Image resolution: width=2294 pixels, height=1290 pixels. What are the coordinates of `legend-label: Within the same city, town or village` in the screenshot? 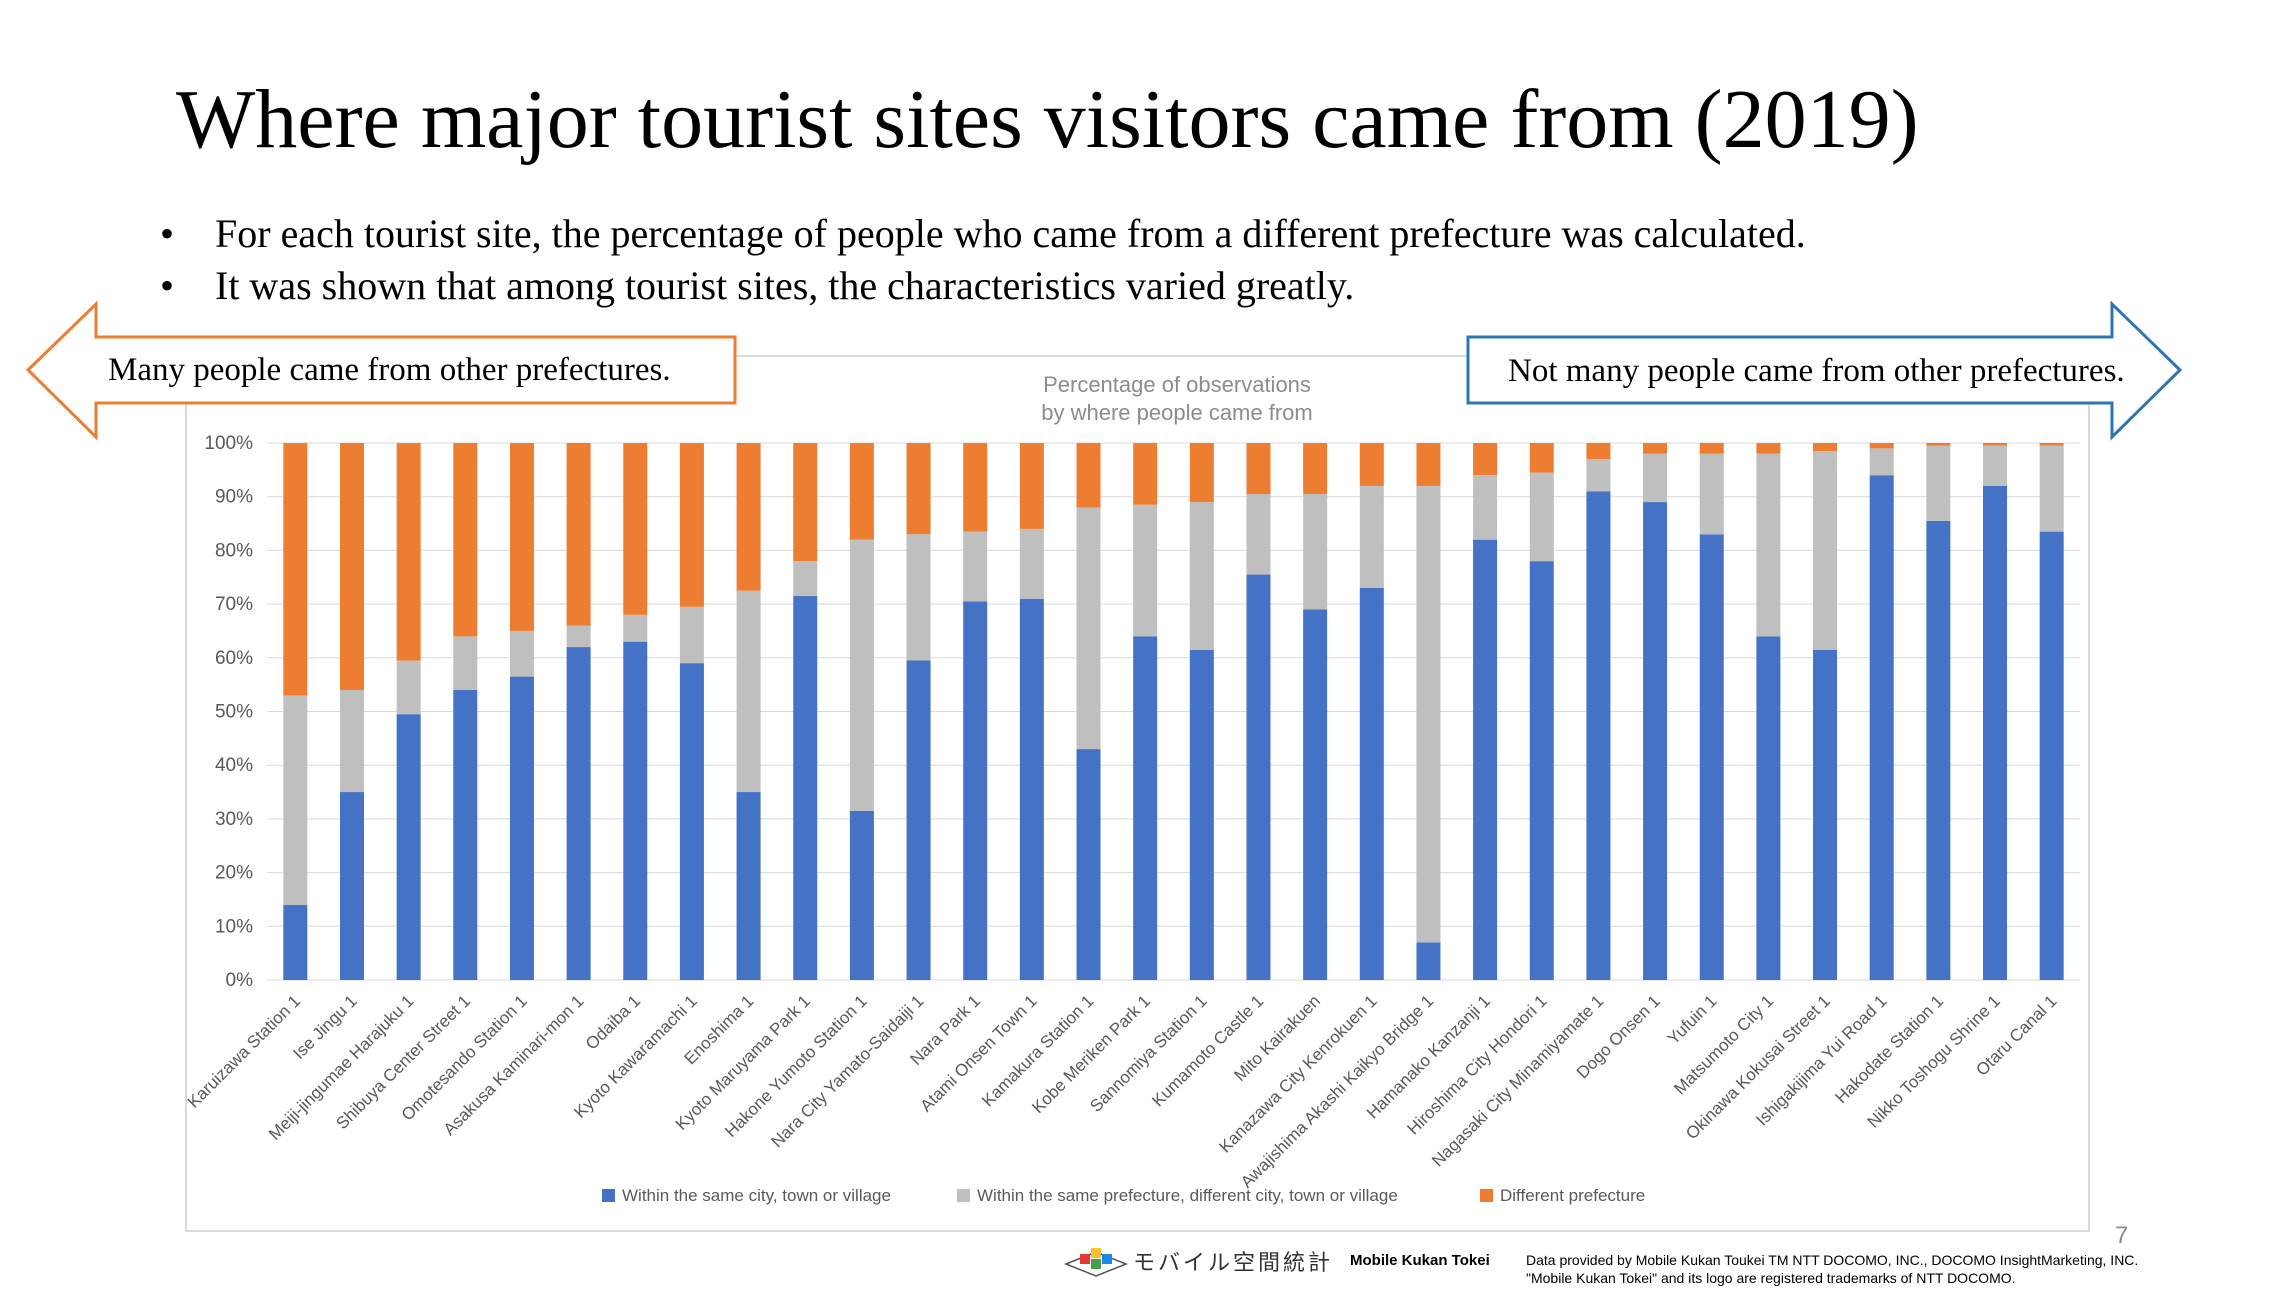 It's located at (756, 1195).